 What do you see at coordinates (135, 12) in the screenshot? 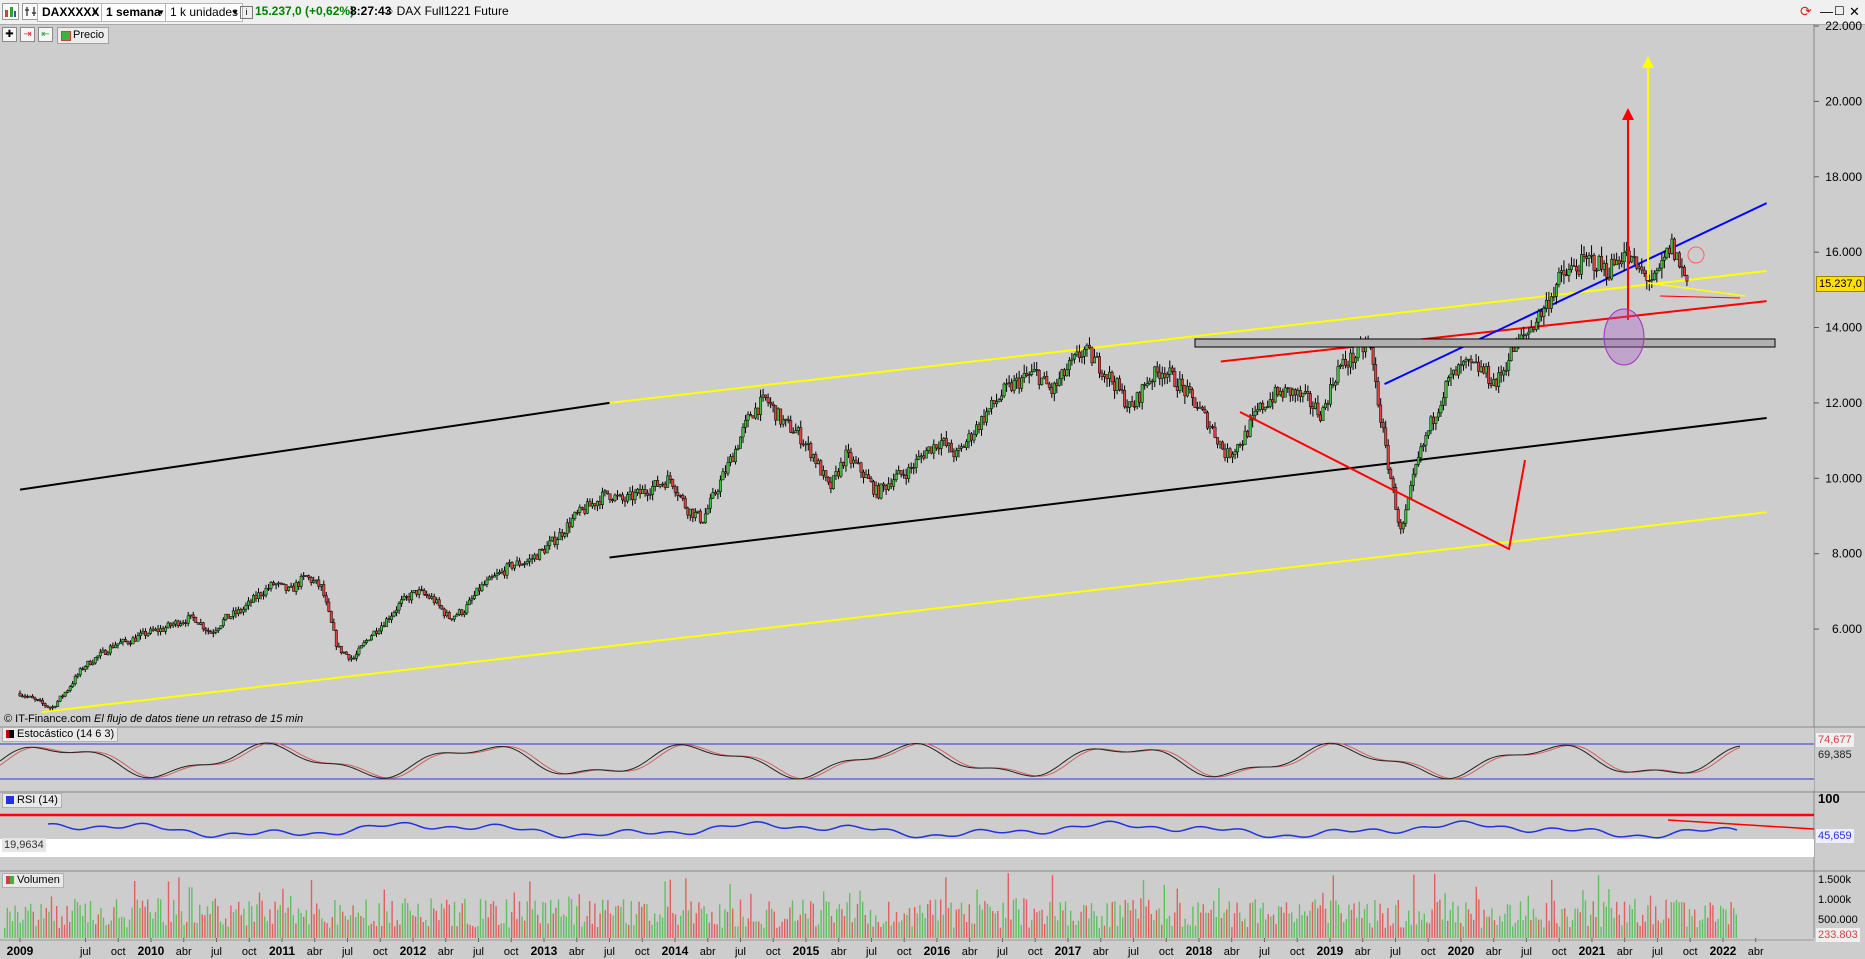
I see `period-select: 1 semana ▼` at bounding box center [135, 12].